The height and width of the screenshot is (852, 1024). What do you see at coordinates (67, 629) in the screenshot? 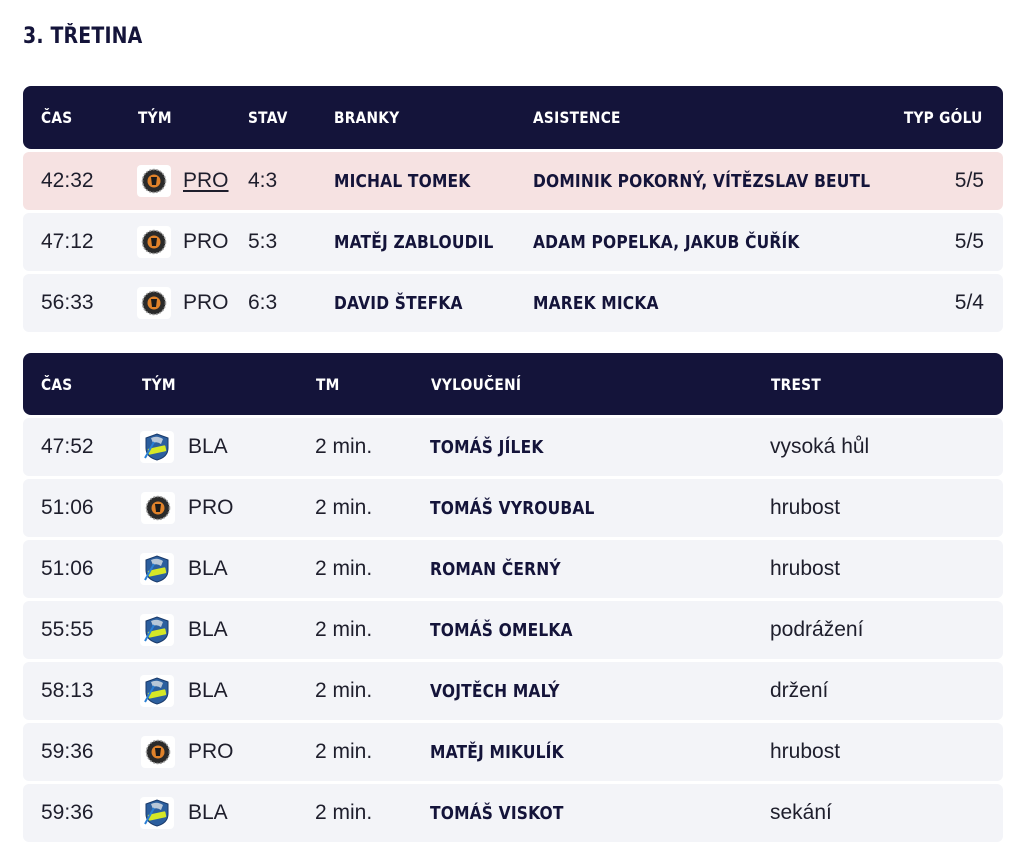
I see `penalty-time: 55:55` at bounding box center [67, 629].